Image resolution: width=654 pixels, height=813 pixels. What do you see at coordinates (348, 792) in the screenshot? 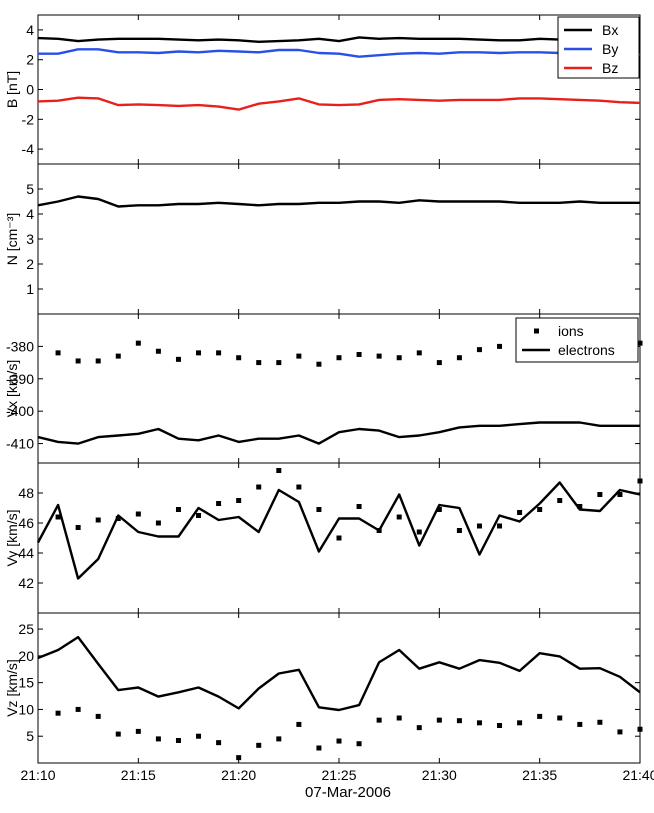
I see `x-axis-date-label: 07-Mar-2006` at bounding box center [348, 792].